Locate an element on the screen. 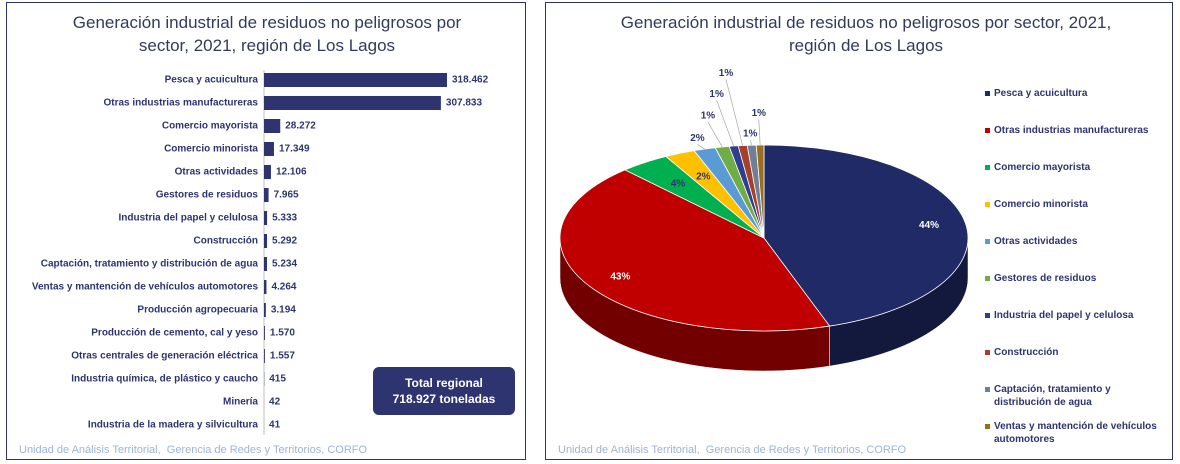 The height and width of the screenshot is (464, 1180). legend-entry: Construcción is located at coordinates (1074, 352).